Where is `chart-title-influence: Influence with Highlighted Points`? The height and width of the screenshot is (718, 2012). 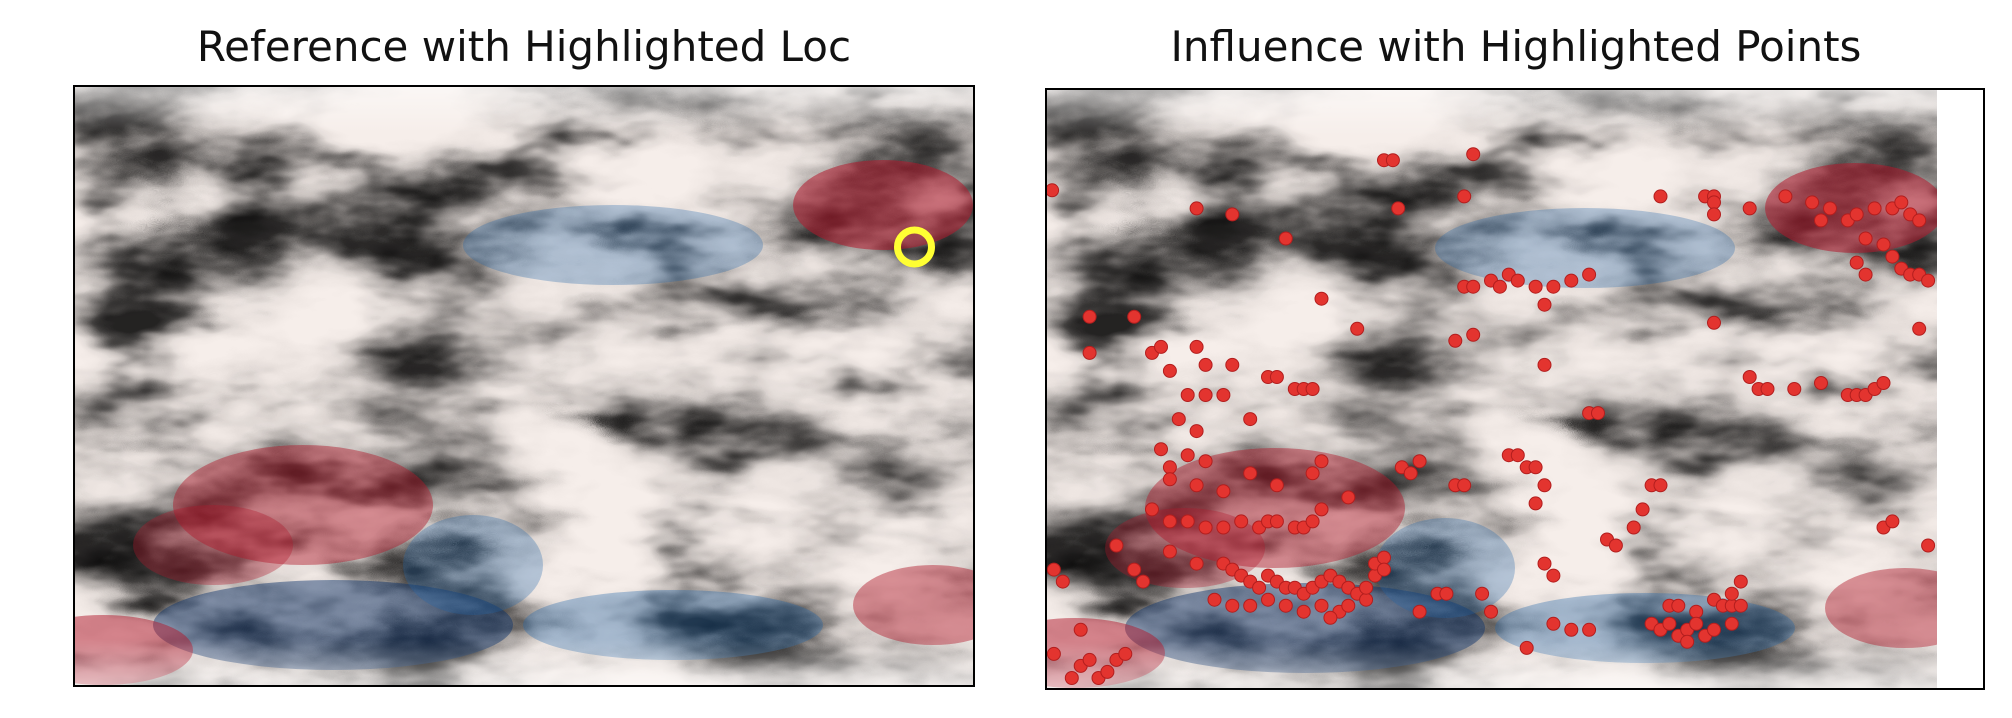 chart-title-influence: Influence with Highlighted Points is located at coordinates (1516, 46).